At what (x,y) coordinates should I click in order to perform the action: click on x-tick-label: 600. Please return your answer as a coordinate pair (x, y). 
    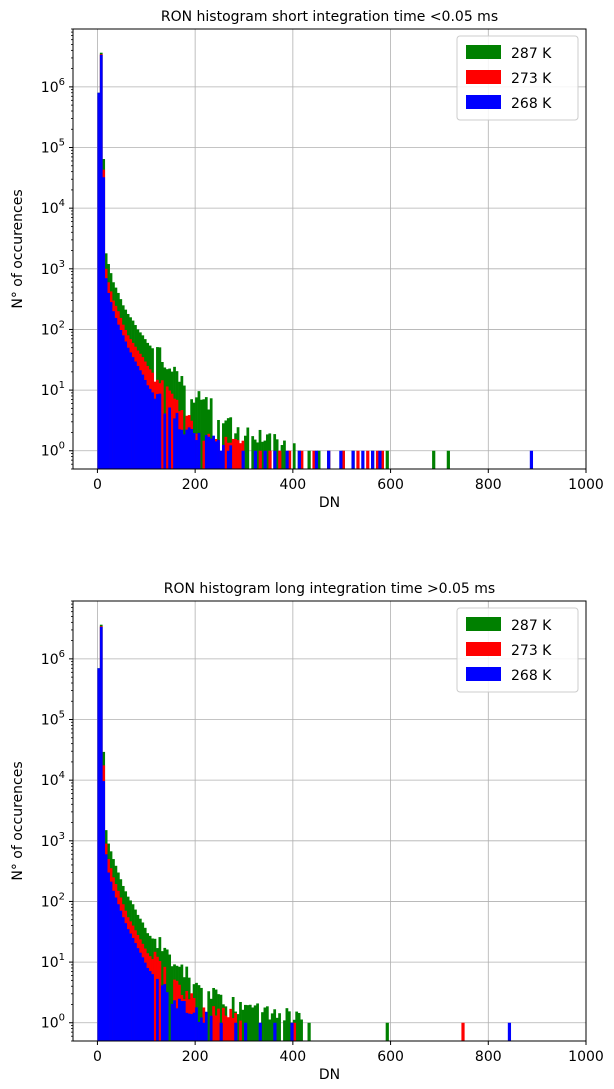
    Looking at the image, I should click on (390, 1057).